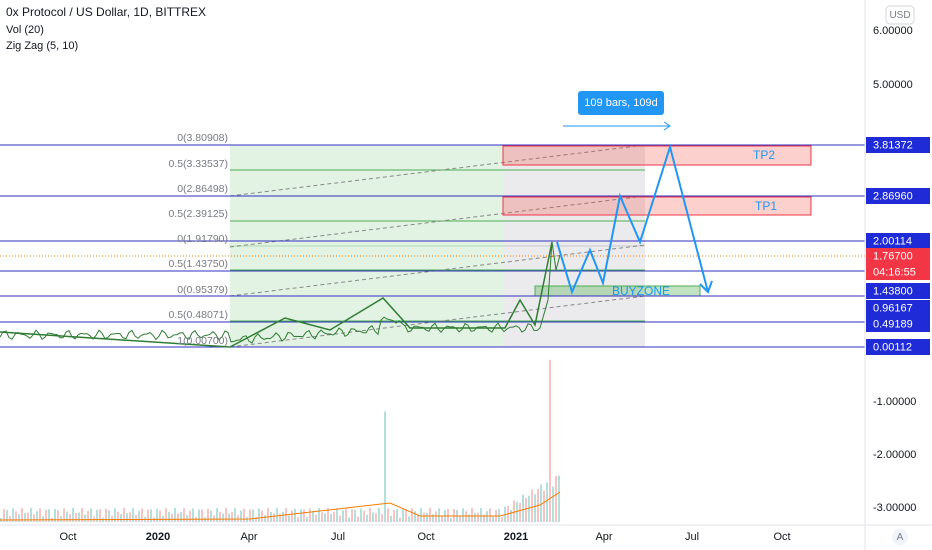 This screenshot has height=550, width=932. Describe the element at coordinates (892, 347) in the screenshot. I see `price-tag: 0.00112` at that location.